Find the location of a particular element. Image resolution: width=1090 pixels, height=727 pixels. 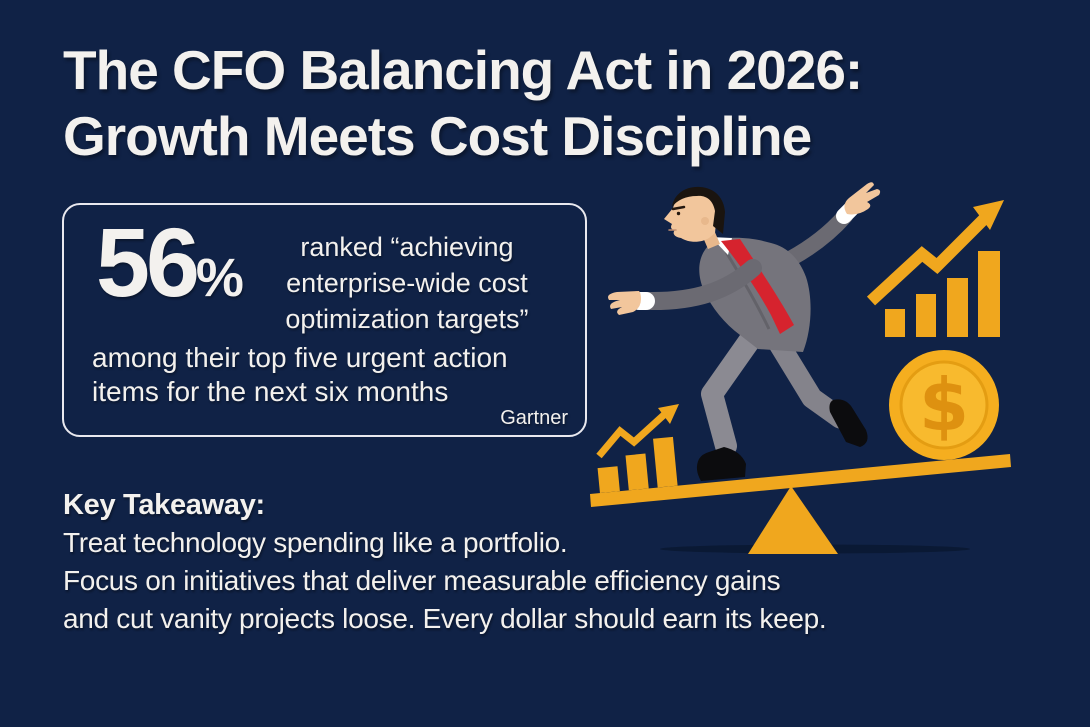

stat-number: 56 is located at coordinates (148, 262).